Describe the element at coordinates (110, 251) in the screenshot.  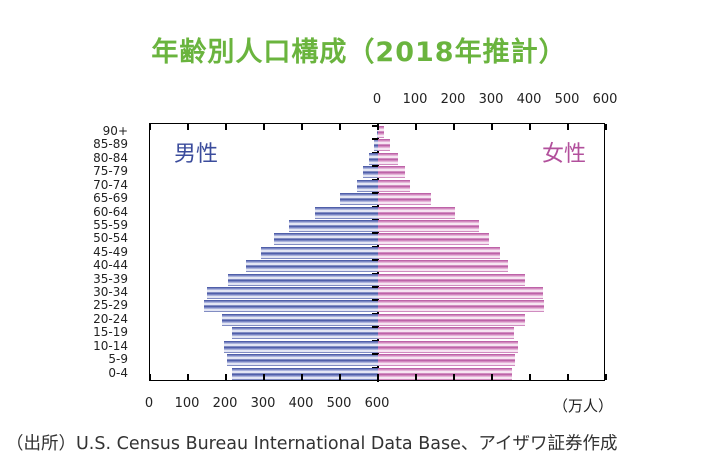
I see `age-label-45-49: 45-49` at that location.